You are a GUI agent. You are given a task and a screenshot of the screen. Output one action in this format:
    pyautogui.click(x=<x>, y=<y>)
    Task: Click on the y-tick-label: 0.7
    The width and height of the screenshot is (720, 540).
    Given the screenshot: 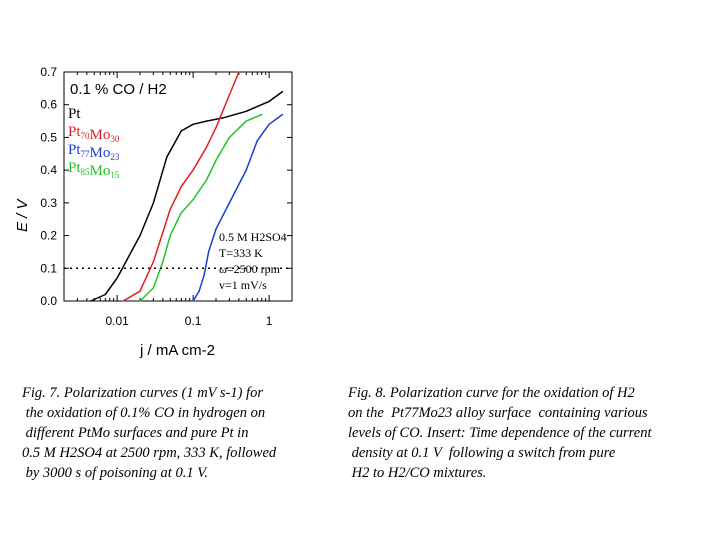 What is the action you would take?
    pyautogui.click(x=48, y=72)
    